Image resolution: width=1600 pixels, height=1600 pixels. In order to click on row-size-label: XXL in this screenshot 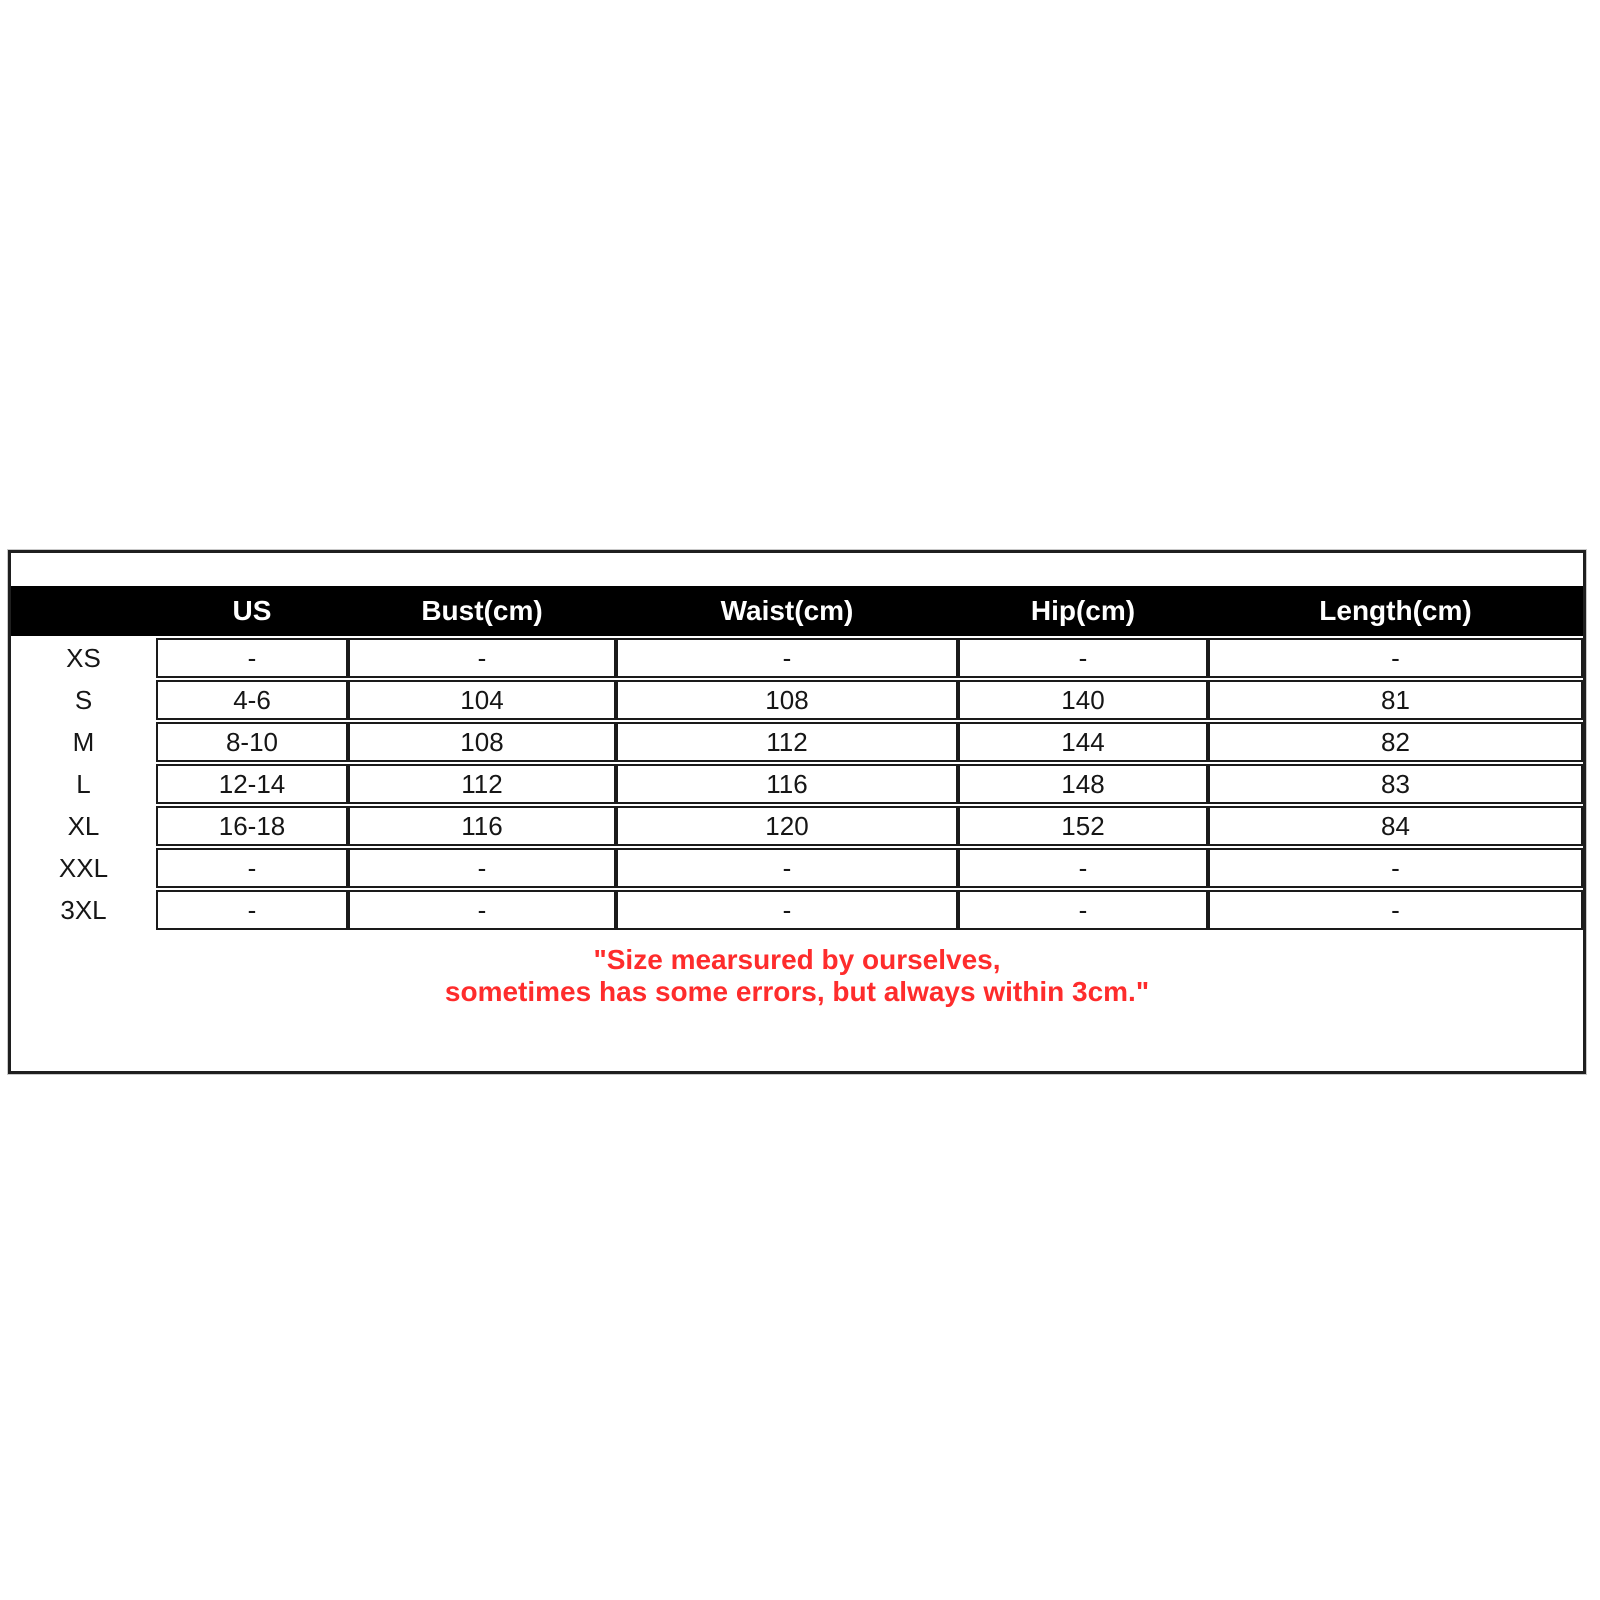, I will do `click(83, 867)`.